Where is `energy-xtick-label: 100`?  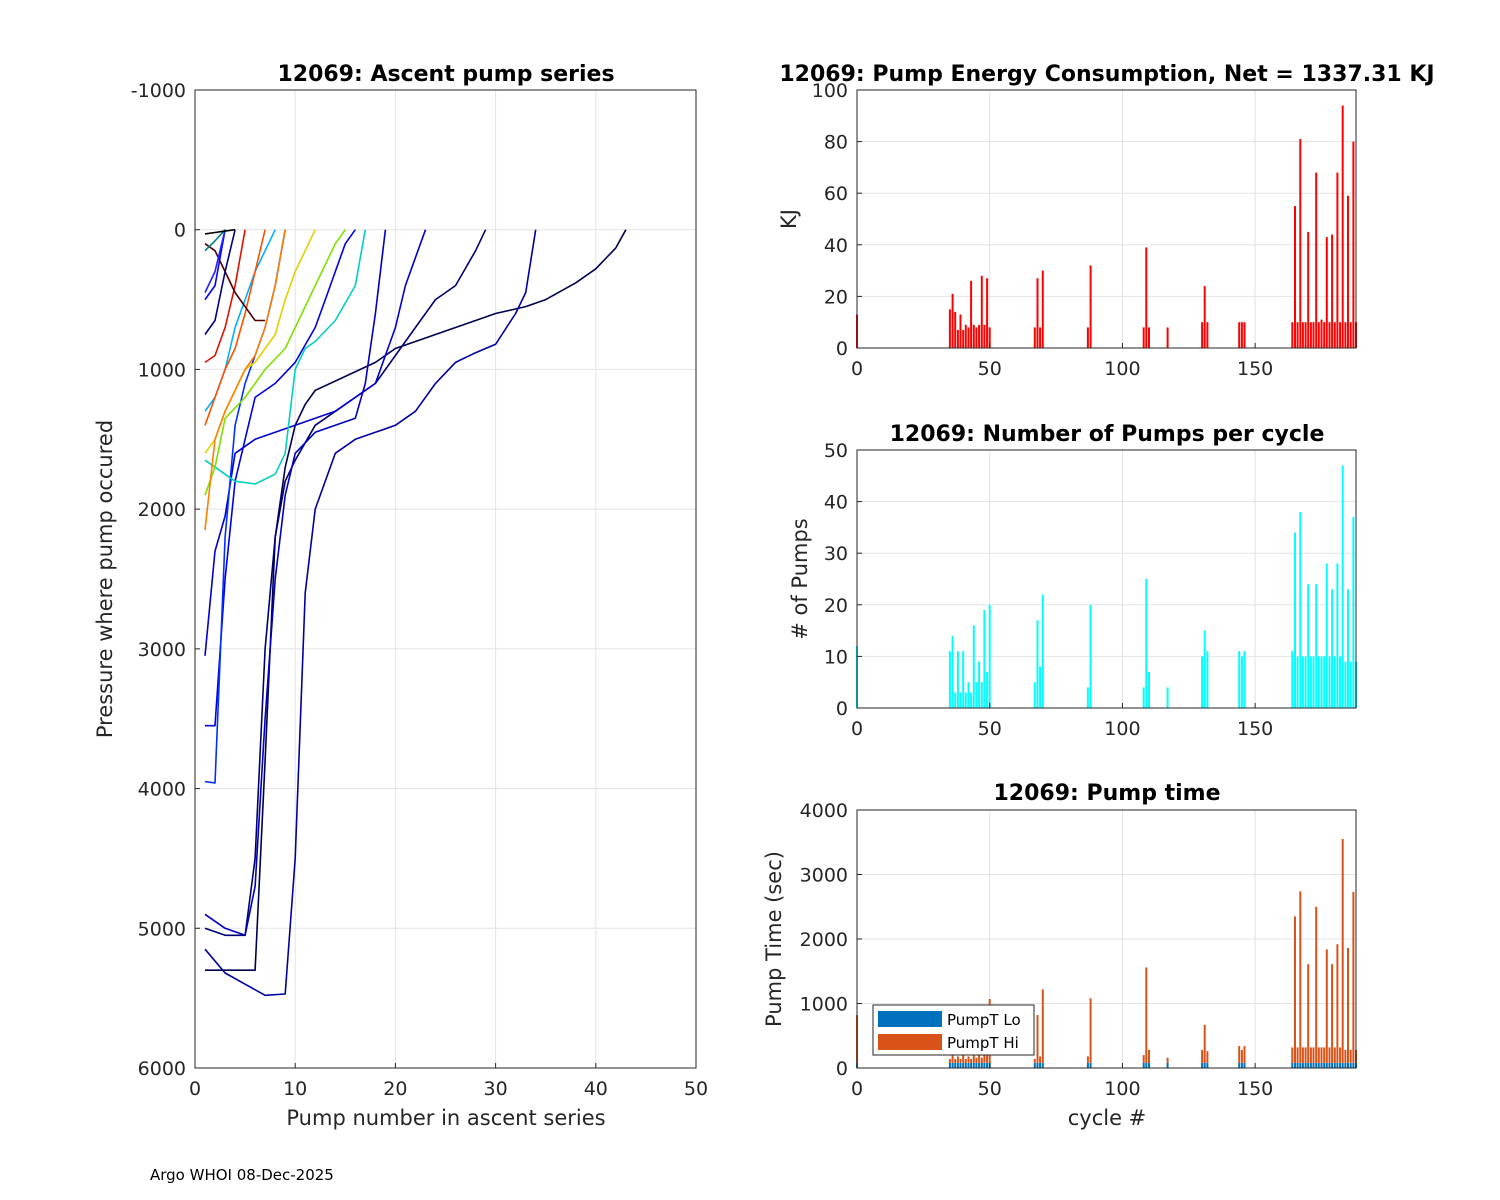
energy-xtick-label: 100 is located at coordinates (1122, 369).